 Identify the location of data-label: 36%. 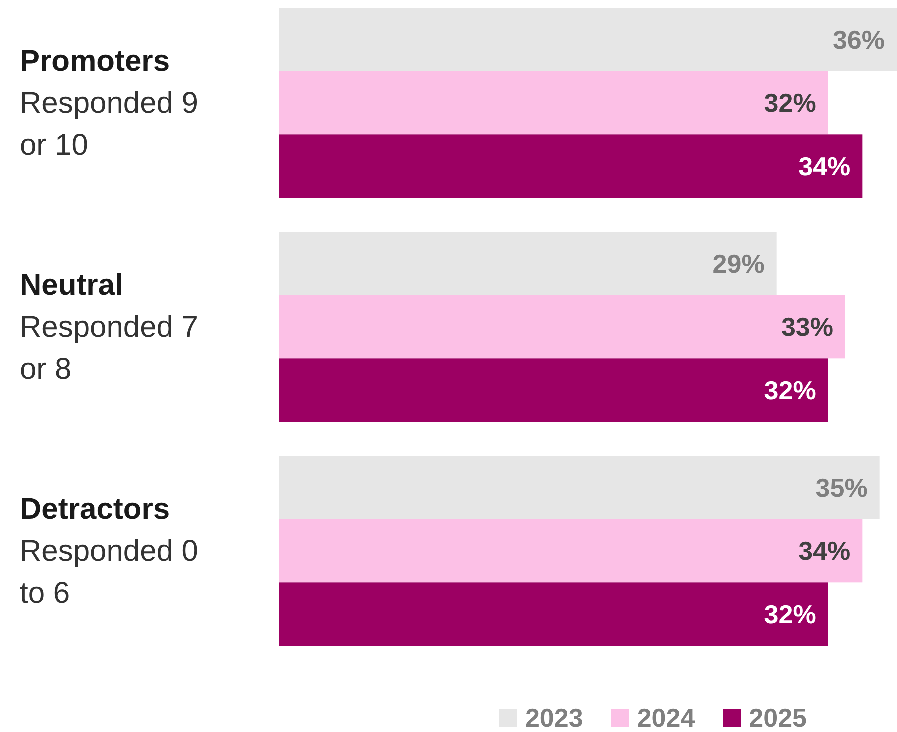
(858, 39).